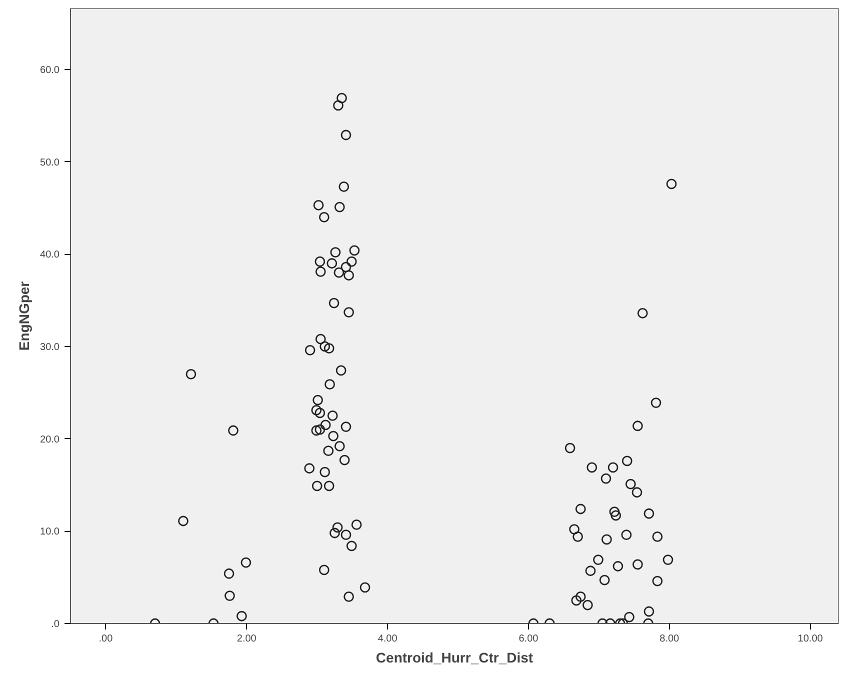 Image resolution: width=844 pixels, height=683 pixels. I want to click on x-tick-label: .00, so click(106, 639).